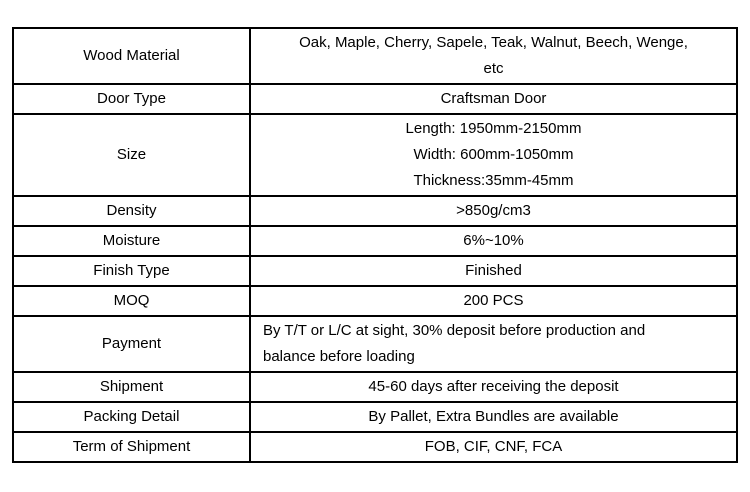  Describe the element at coordinates (131, 99) in the screenshot. I see `spec-label: Door Type` at that location.